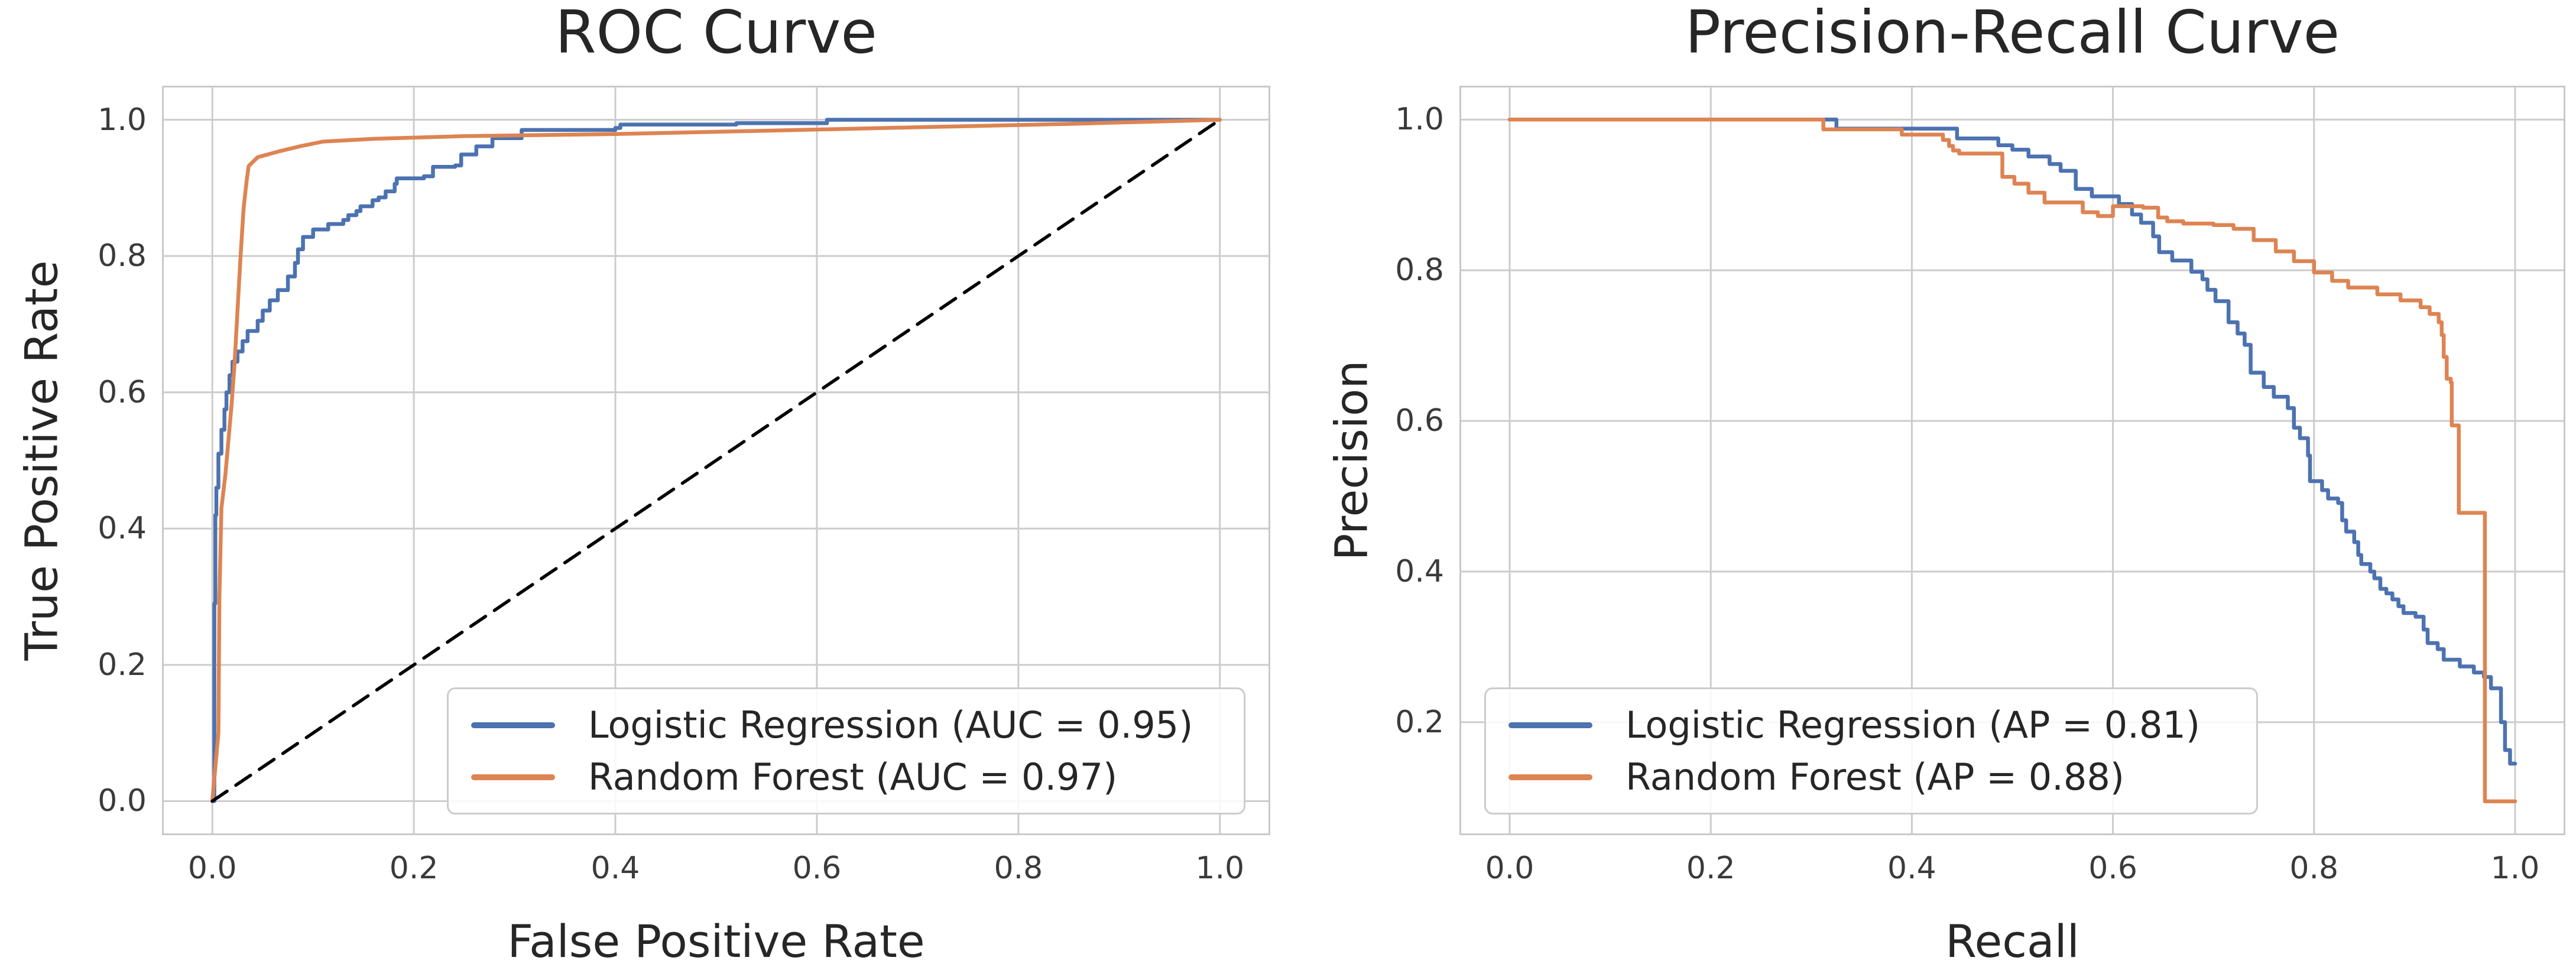 The image size is (2576, 980). I want to click on roc-x-axis-label: False Positive Rate, so click(716, 942).